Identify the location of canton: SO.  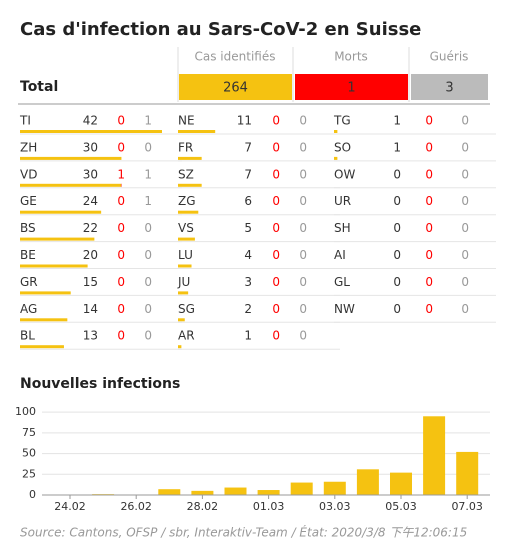
(342, 147).